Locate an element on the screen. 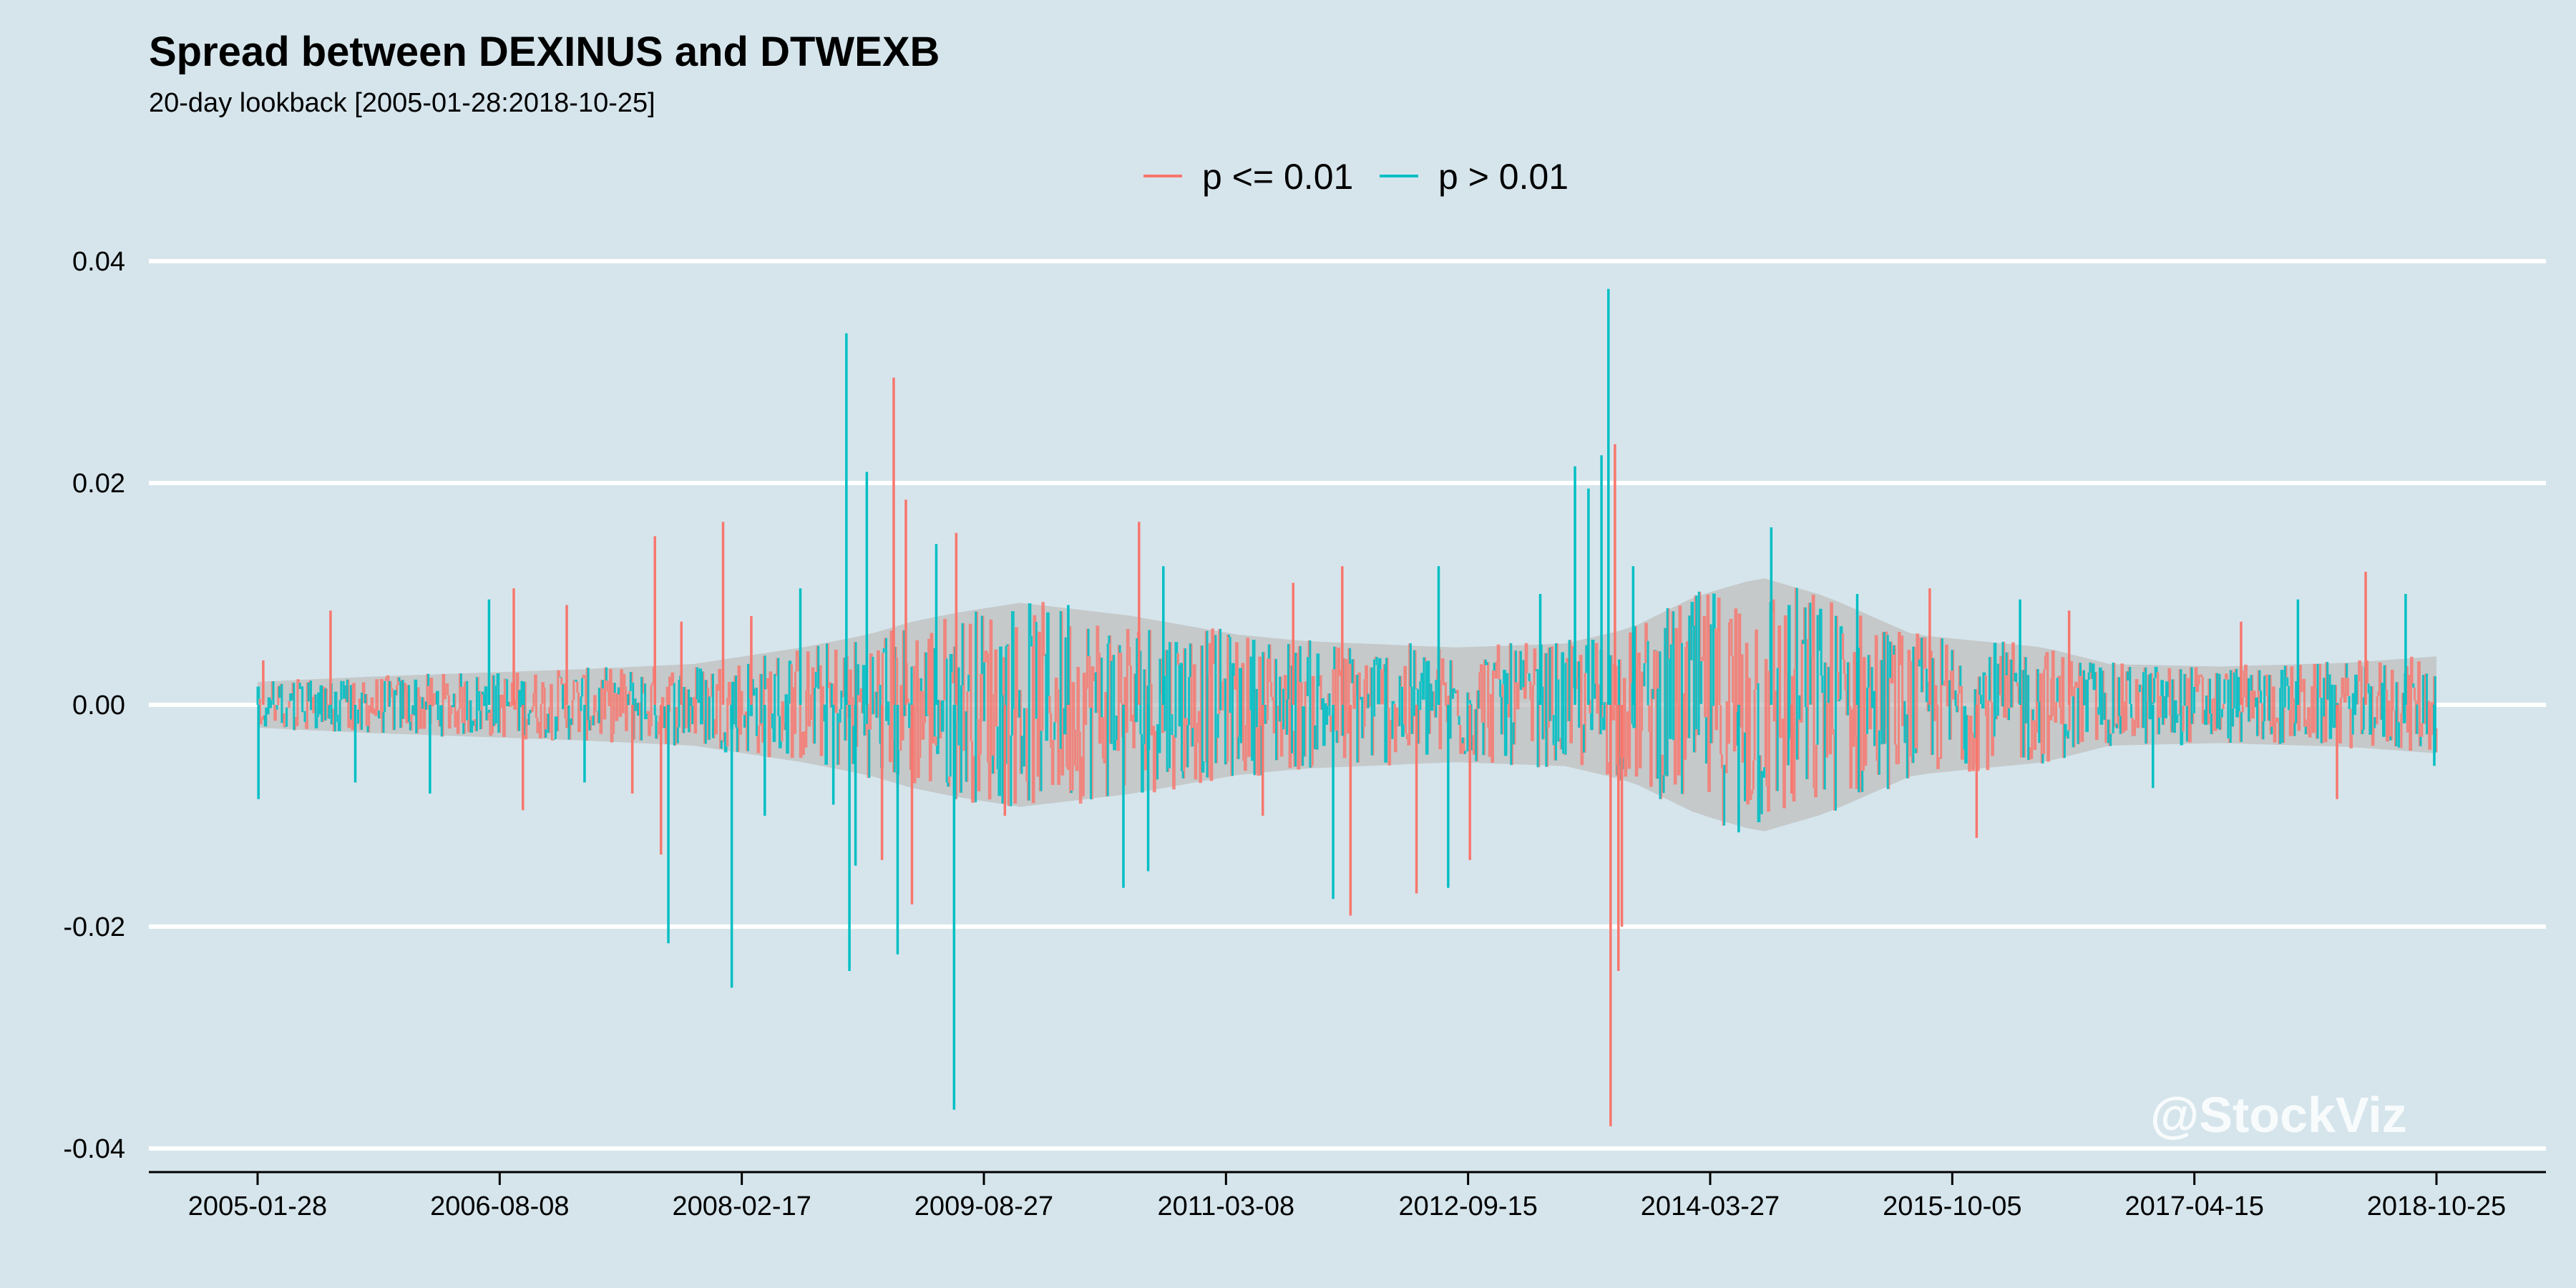 The image size is (2576, 1288). x-tick-label-0: 2005-01-28 is located at coordinates (257, 1206).